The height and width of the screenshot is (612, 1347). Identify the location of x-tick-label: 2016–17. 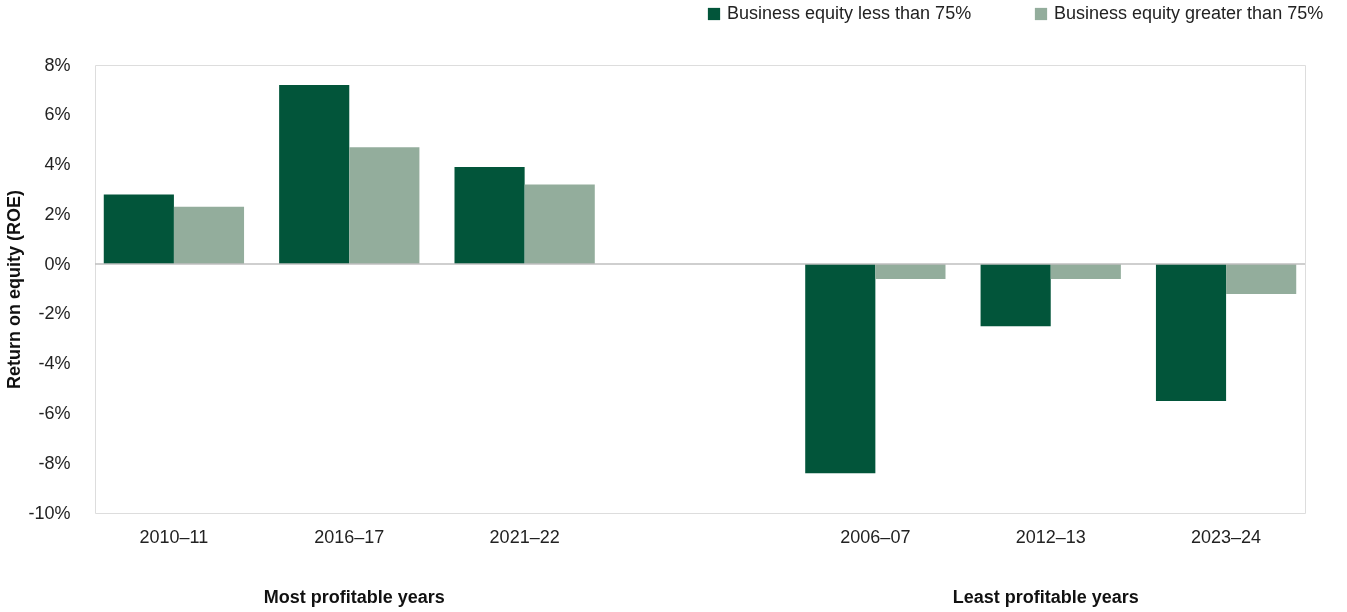
(349, 536).